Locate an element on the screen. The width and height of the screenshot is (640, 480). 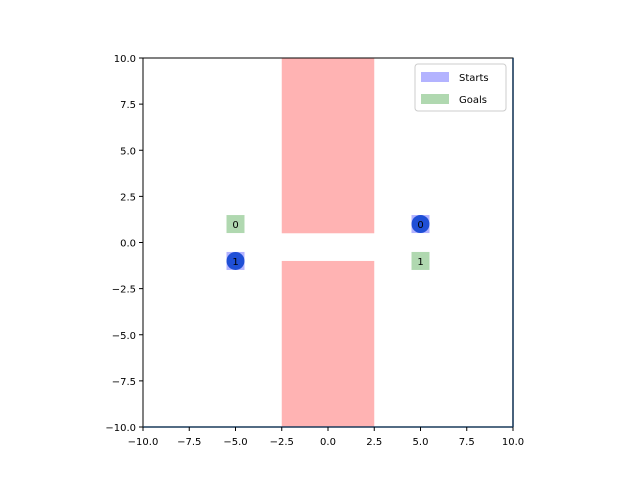
y-tick-label: 5.0 is located at coordinates (128, 151).